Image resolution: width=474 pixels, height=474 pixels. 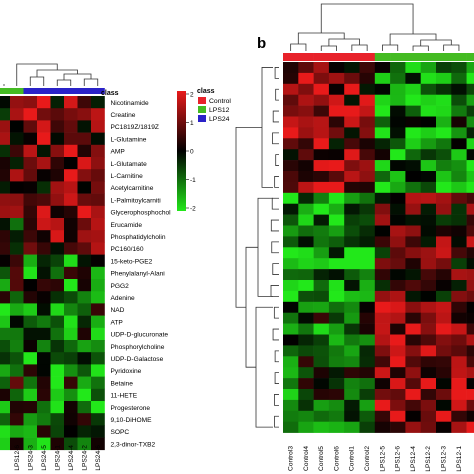 I want to click on class-bar-cell, so click(x=470, y=57).